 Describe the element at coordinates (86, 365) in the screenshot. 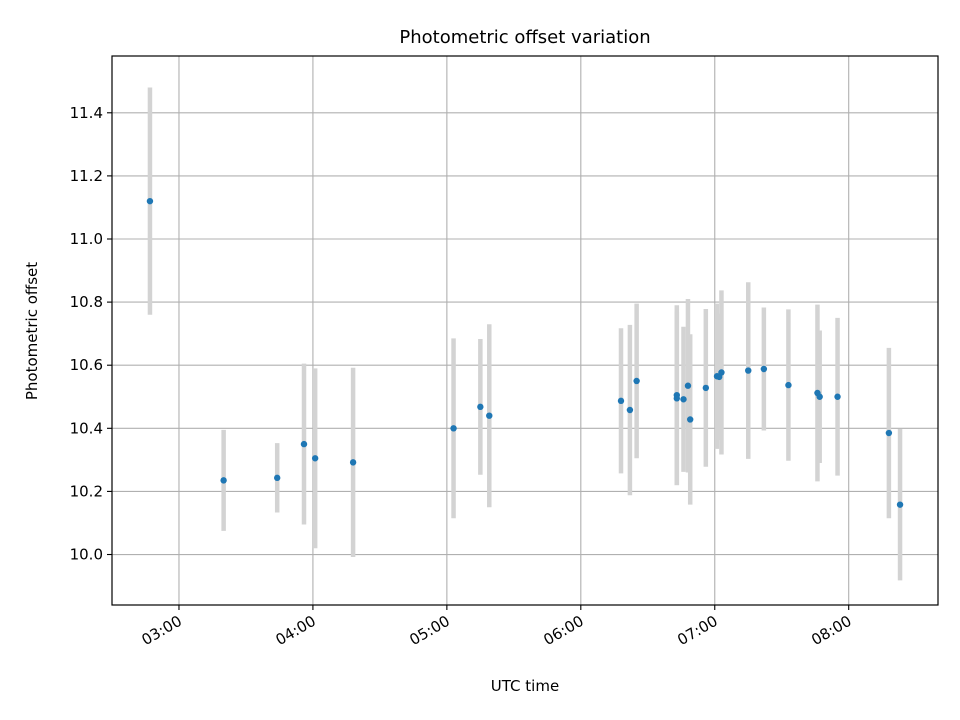

I see `y-tick-label: 10.6` at that location.